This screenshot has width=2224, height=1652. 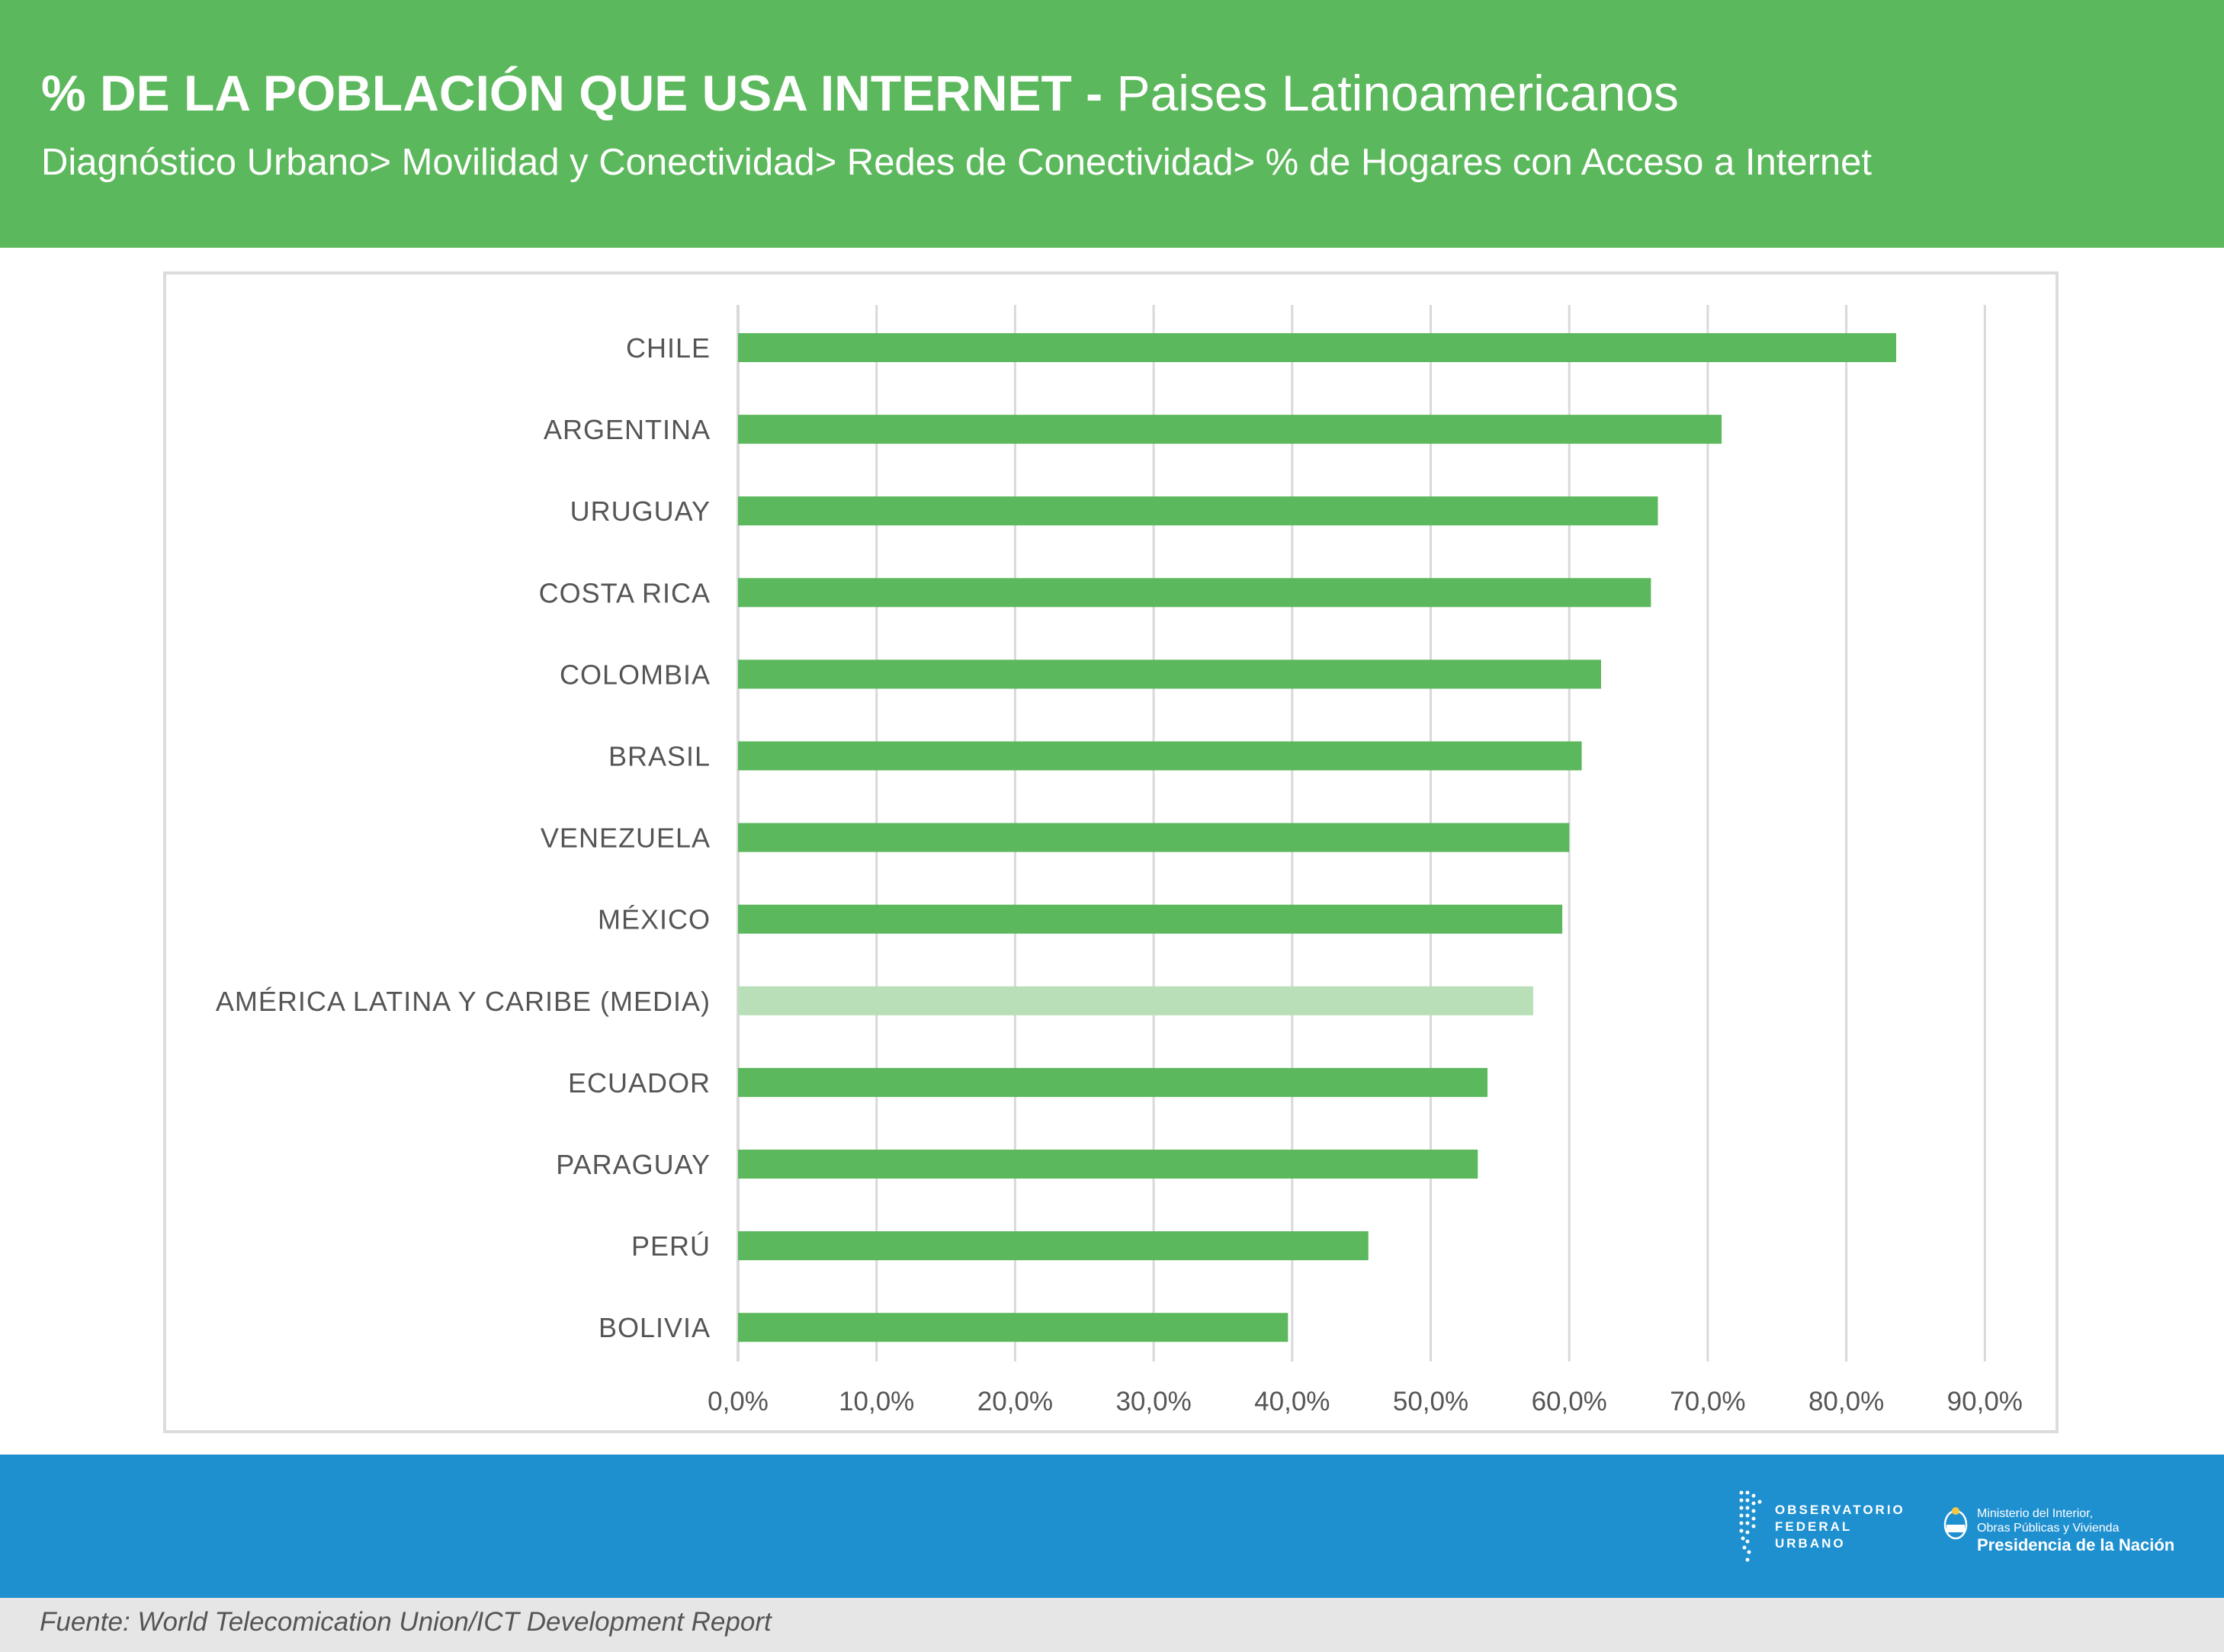 What do you see at coordinates (668, 348) in the screenshot?
I see `category-label: CHILE` at bounding box center [668, 348].